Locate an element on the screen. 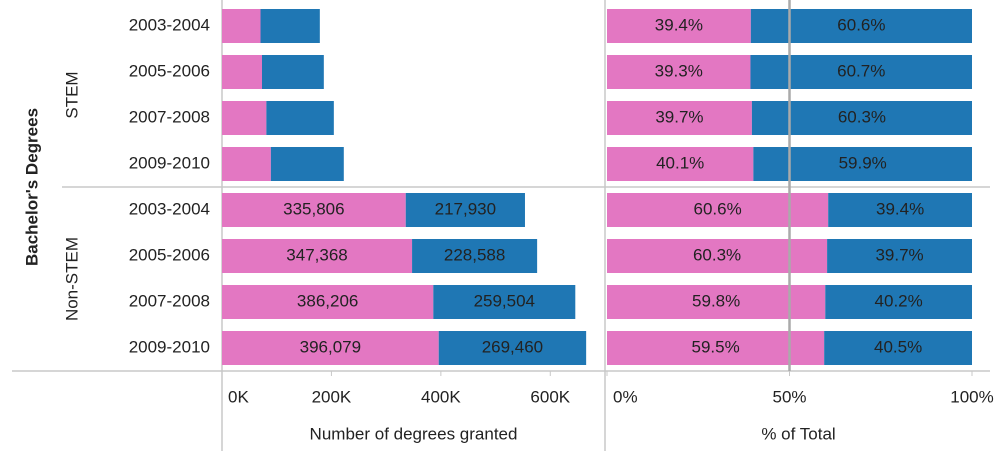 The image size is (1000, 451). x-tick-label: 50% is located at coordinates (789, 396).